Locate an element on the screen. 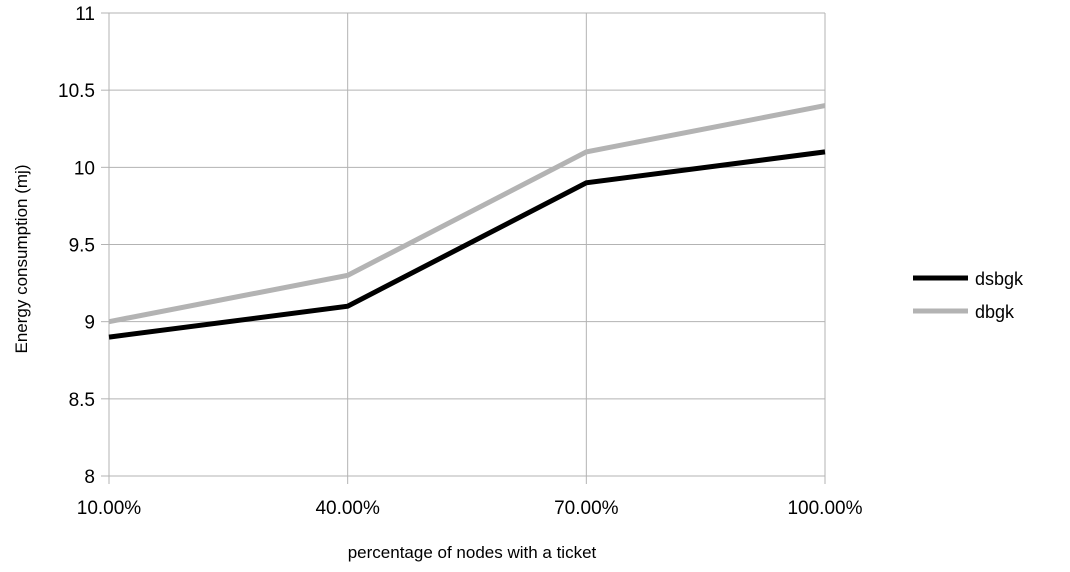  legend-label-dbgk: dbgk is located at coordinates (995, 312).